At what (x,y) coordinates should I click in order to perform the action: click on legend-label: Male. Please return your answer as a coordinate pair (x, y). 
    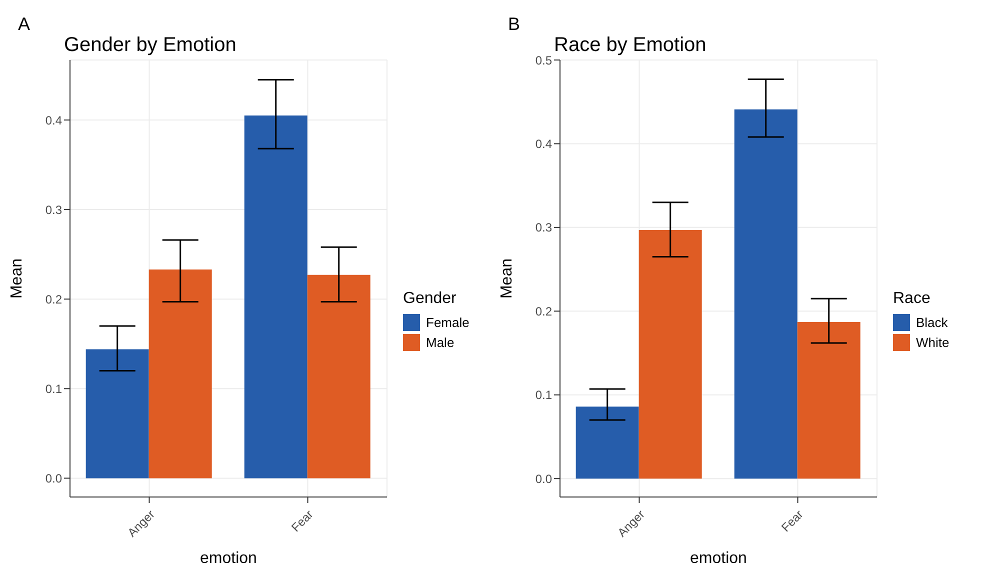
    Looking at the image, I should click on (440, 342).